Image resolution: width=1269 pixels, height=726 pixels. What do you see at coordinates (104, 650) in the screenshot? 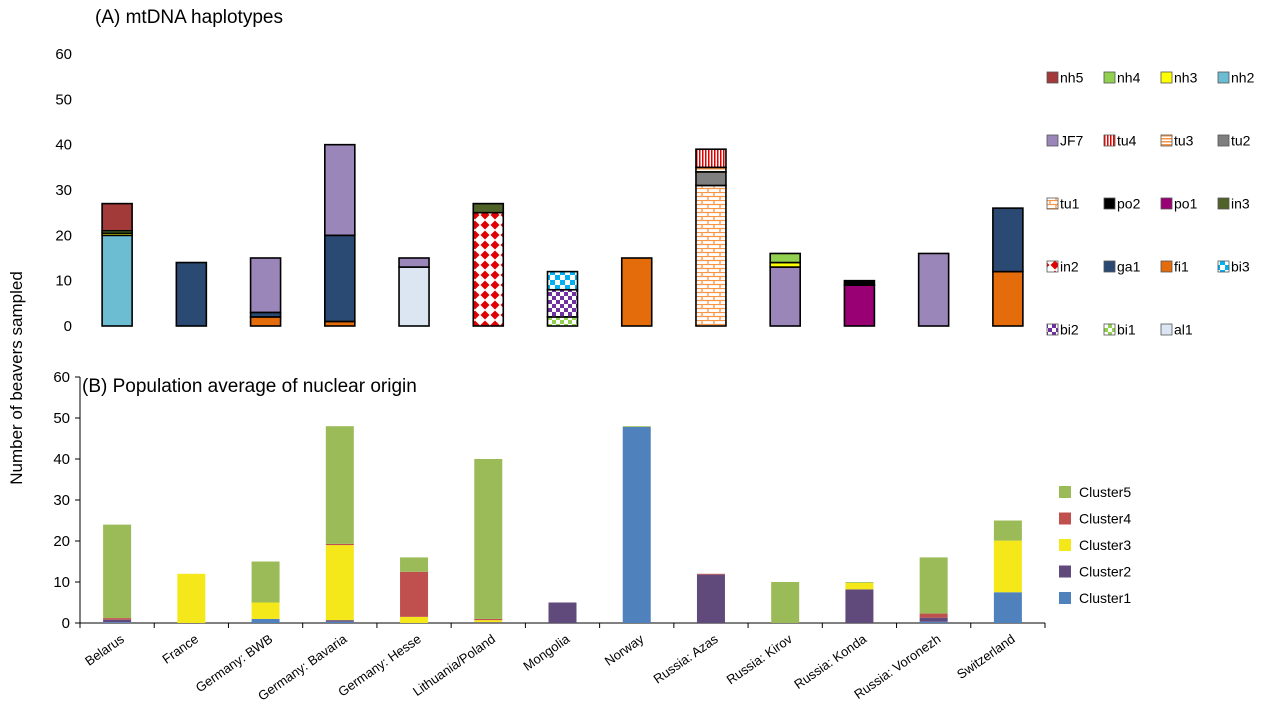
I see `b-x-tick-label-belarus: Belarus` at bounding box center [104, 650].